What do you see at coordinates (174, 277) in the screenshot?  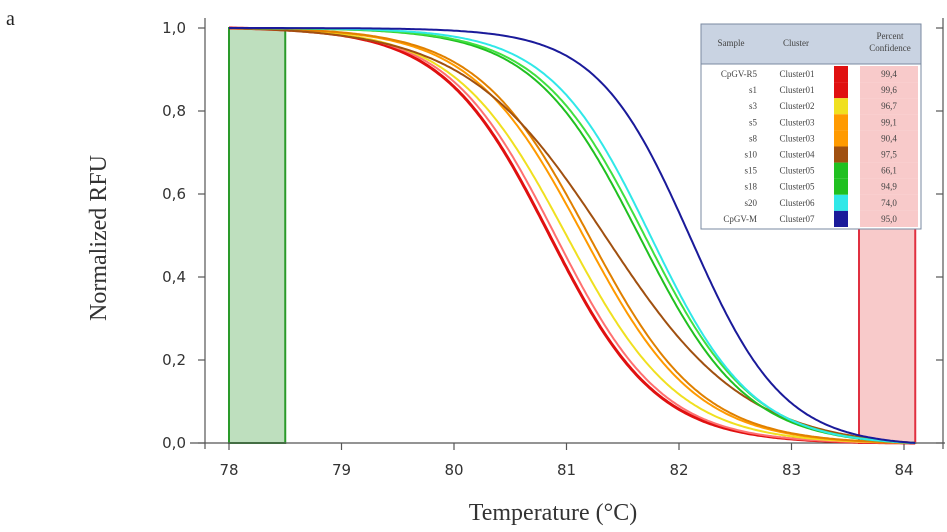 I see `y-tick-label: 0,4` at bounding box center [174, 277].